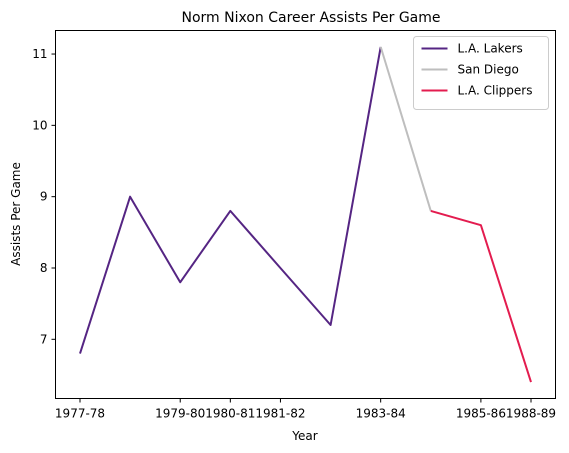  Describe the element at coordinates (488, 70) in the screenshot. I see `legend-label-san-diego: San Diego` at that location.